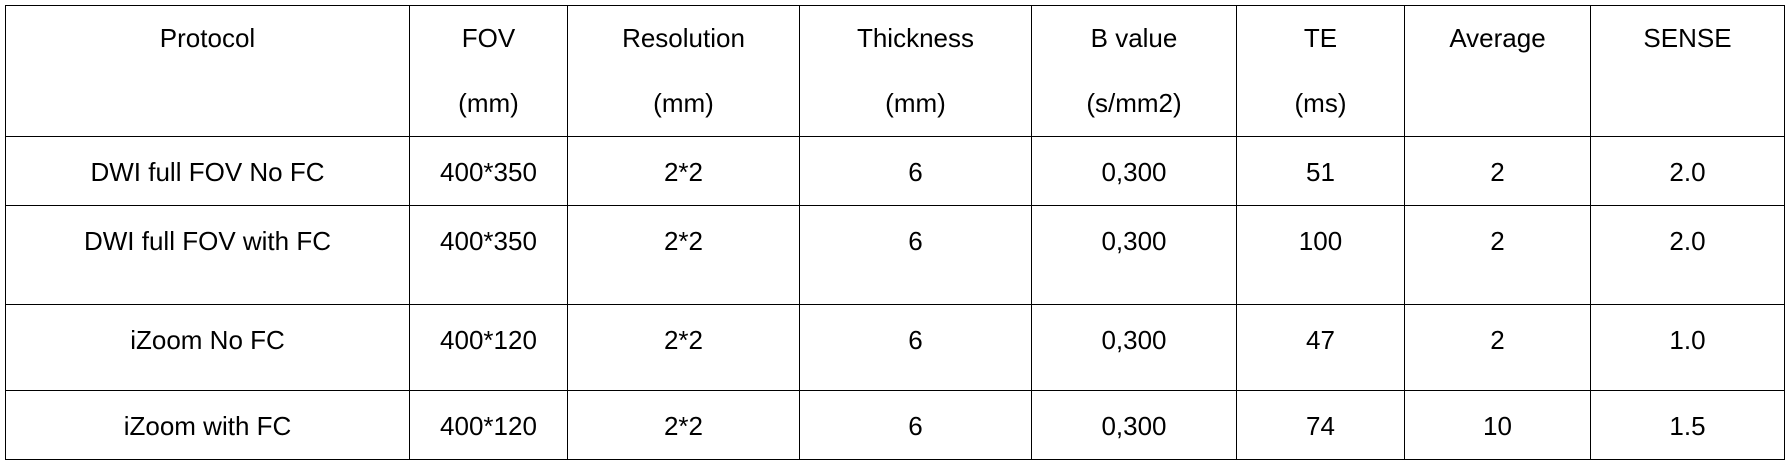 Image resolution: width=1790 pixels, height=460 pixels. I want to click on header-text: (s/mm2), so click(1134, 103).